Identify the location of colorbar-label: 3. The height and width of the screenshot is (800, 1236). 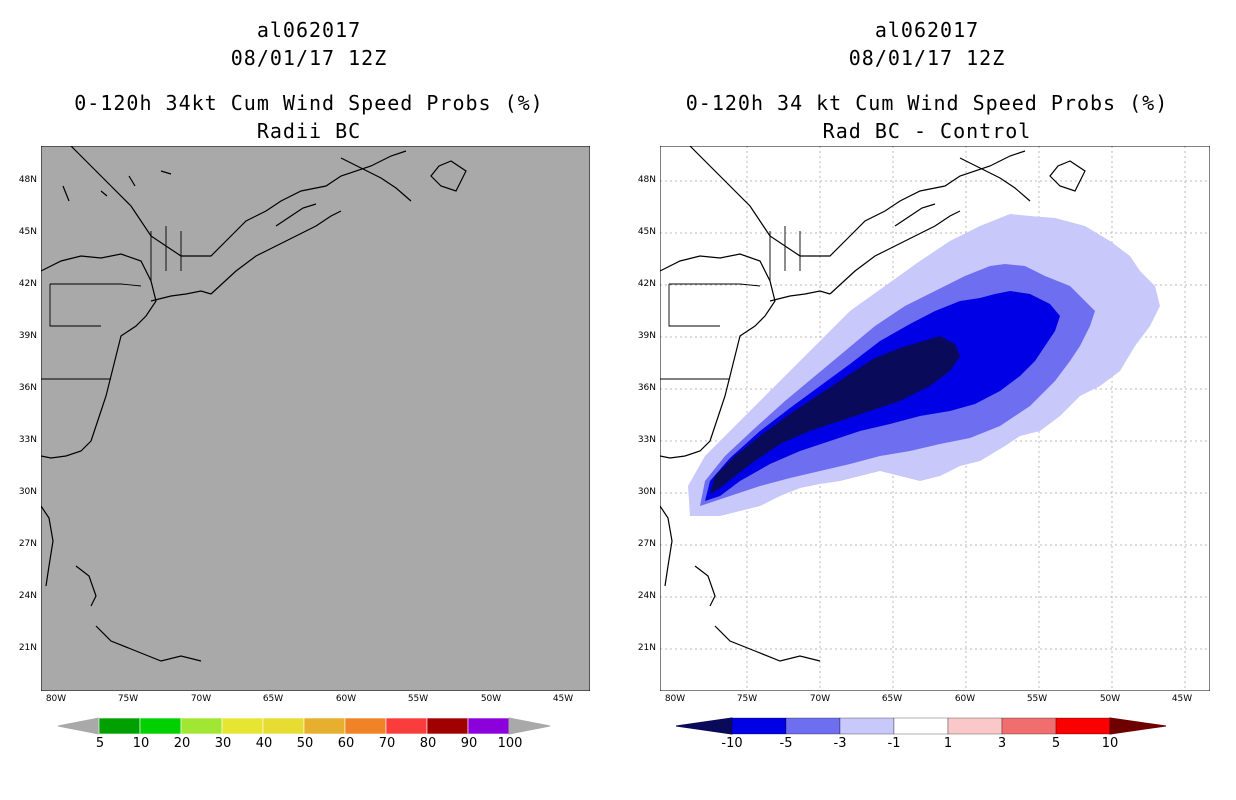
(1002, 743).